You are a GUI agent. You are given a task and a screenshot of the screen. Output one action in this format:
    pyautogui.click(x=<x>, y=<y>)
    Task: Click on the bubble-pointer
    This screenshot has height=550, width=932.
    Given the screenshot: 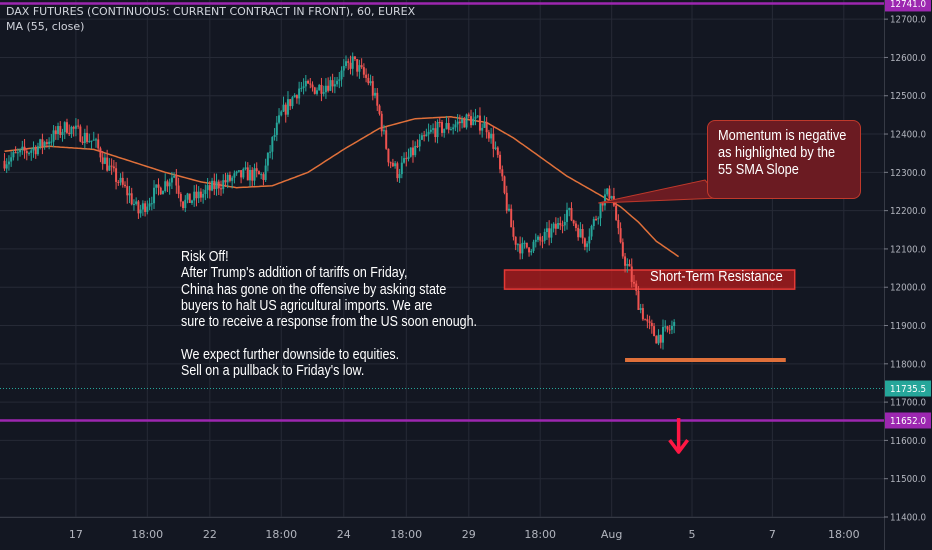 What is the action you would take?
    pyautogui.click(x=660, y=191)
    